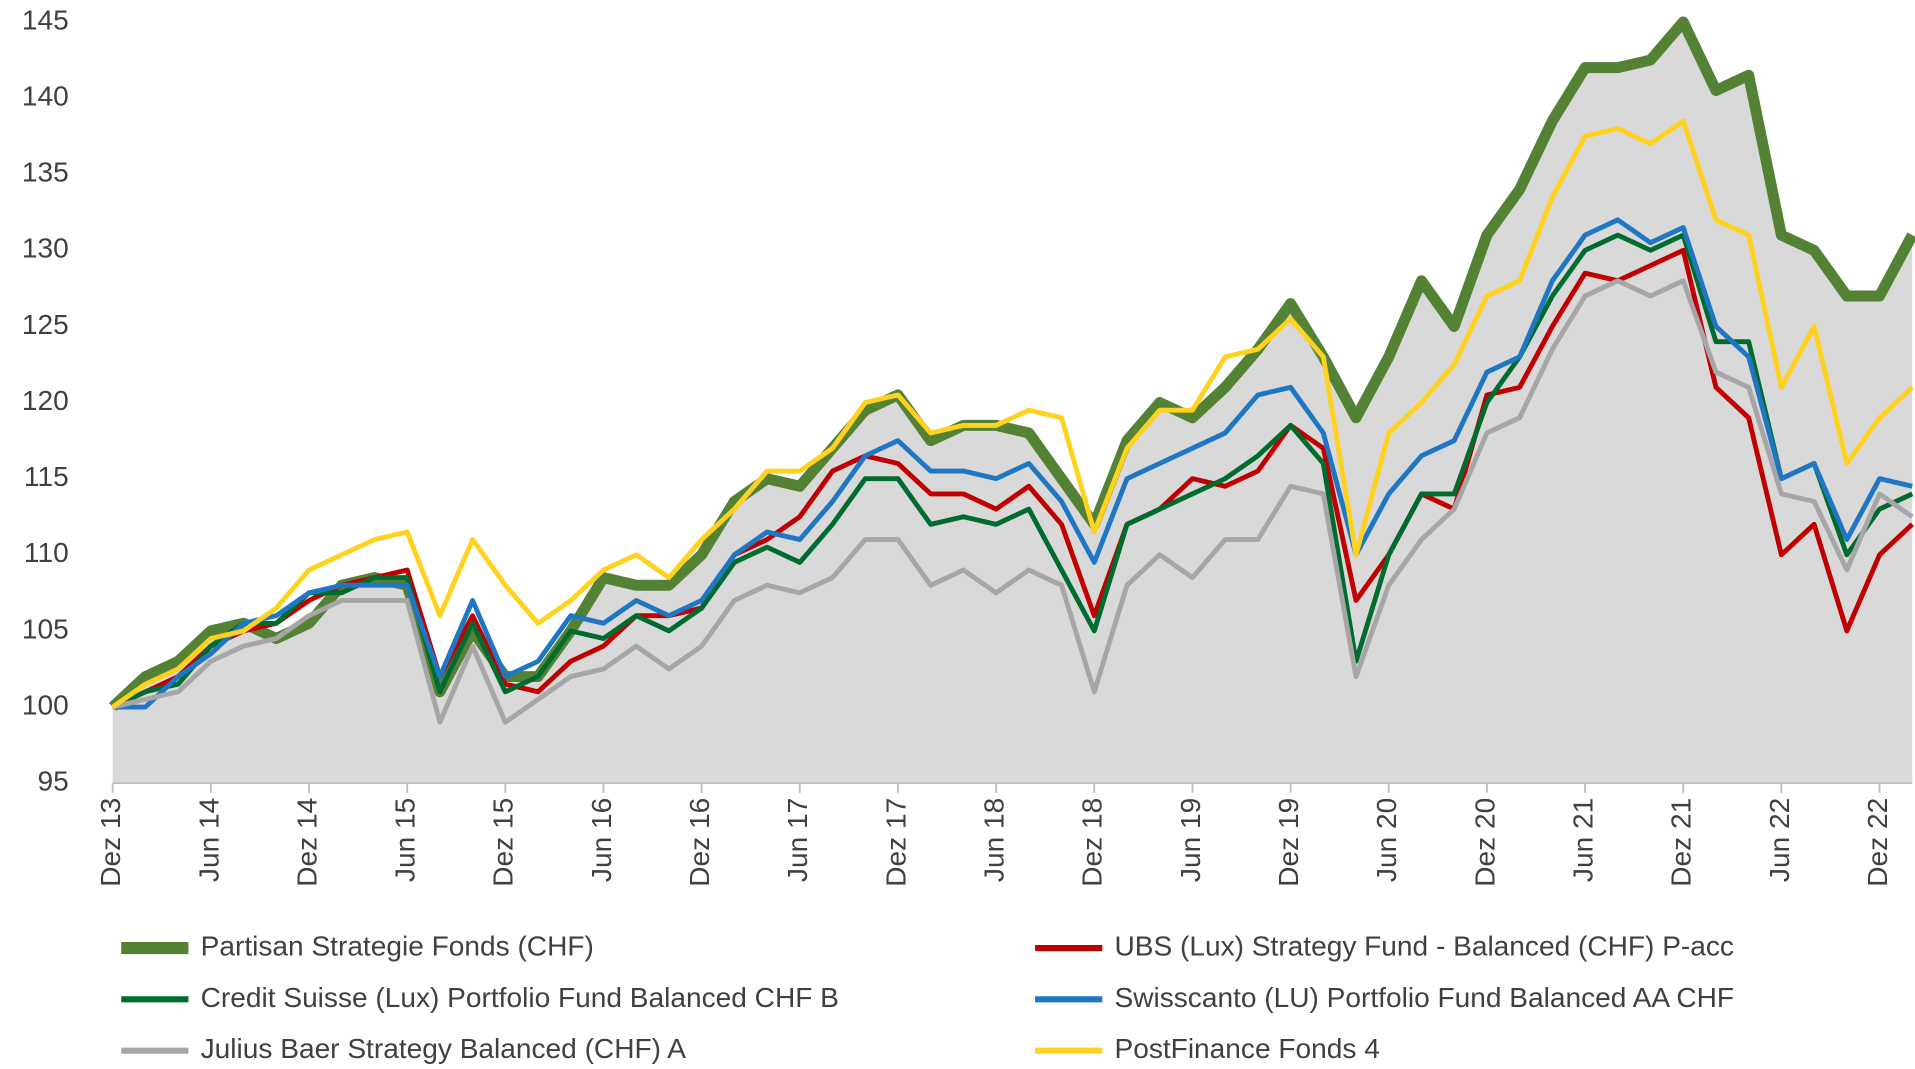 This screenshot has height=1069, width=1915. What do you see at coordinates (797, 840) in the screenshot?
I see `x-tick-label: Jun 17` at bounding box center [797, 840].